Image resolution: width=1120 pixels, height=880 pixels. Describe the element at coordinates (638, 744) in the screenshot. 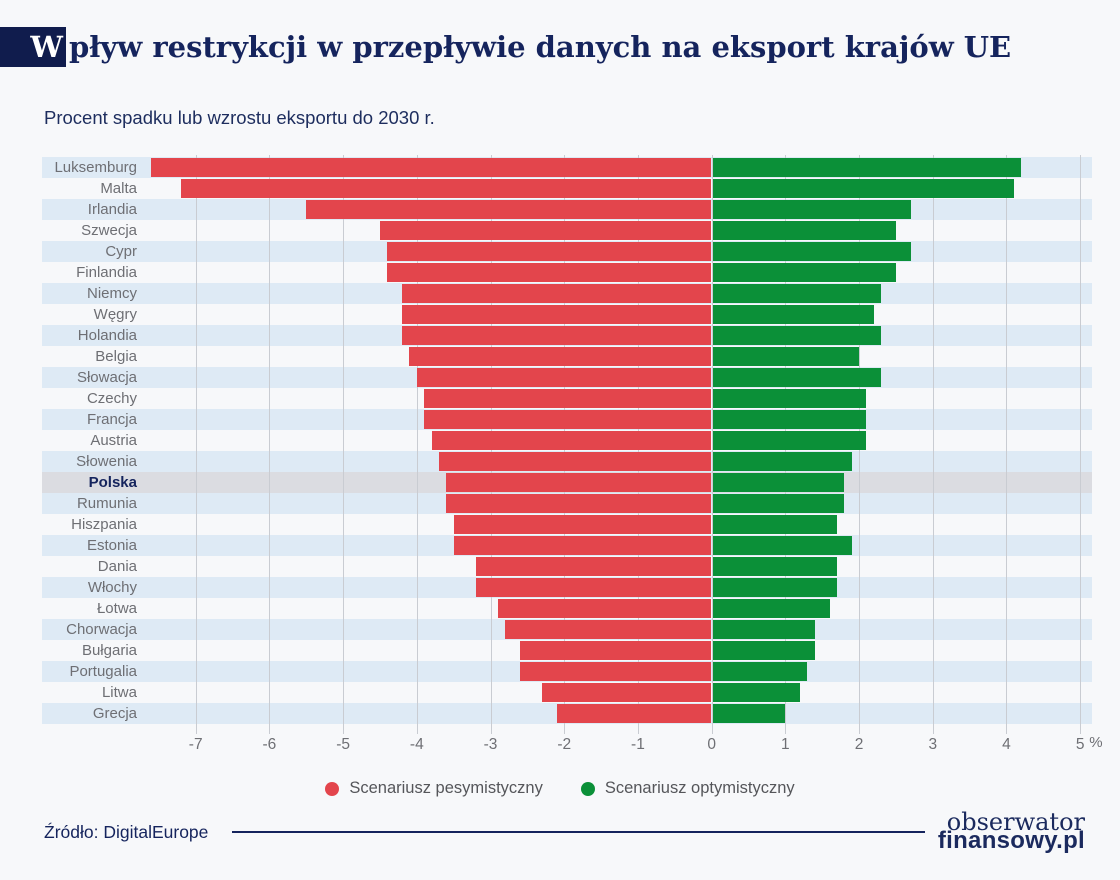

I see `x-tick-label: -1` at that location.